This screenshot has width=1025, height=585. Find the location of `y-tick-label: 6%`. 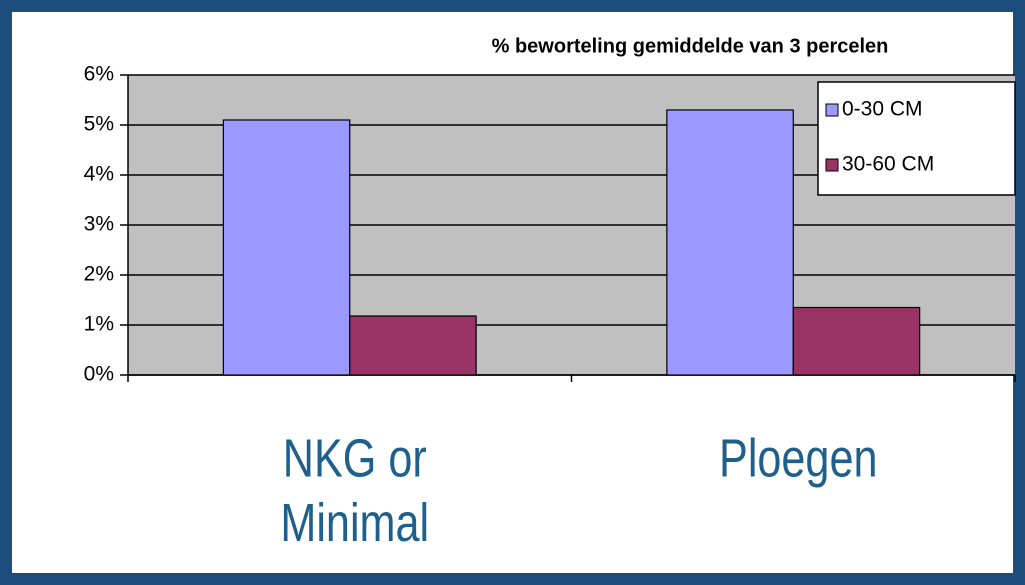

y-tick-label: 6% is located at coordinates (99, 74).